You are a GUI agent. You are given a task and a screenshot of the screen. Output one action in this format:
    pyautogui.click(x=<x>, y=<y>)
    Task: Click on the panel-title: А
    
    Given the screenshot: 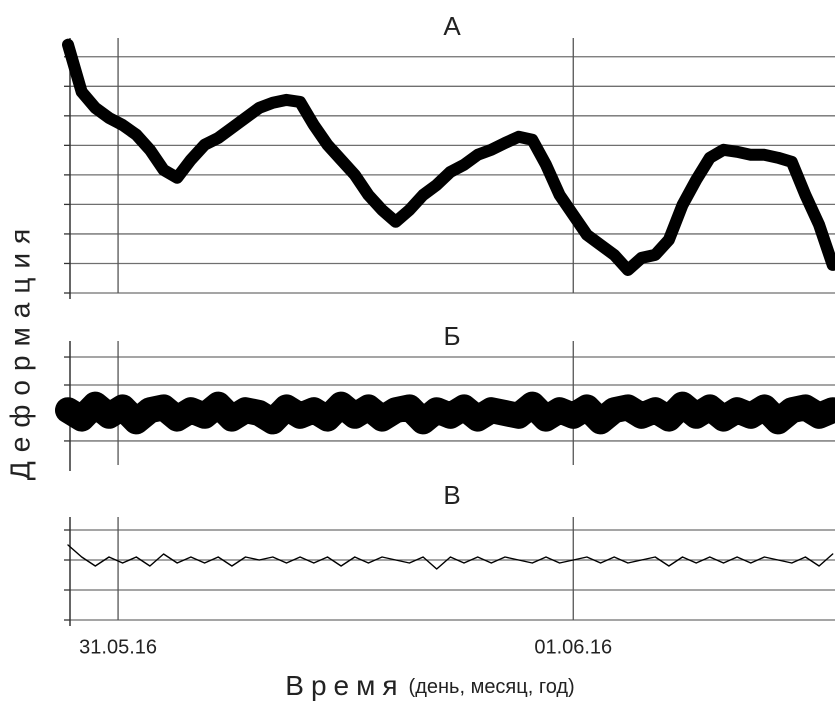 What is the action you would take?
    pyautogui.click(x=452, y=26)
    